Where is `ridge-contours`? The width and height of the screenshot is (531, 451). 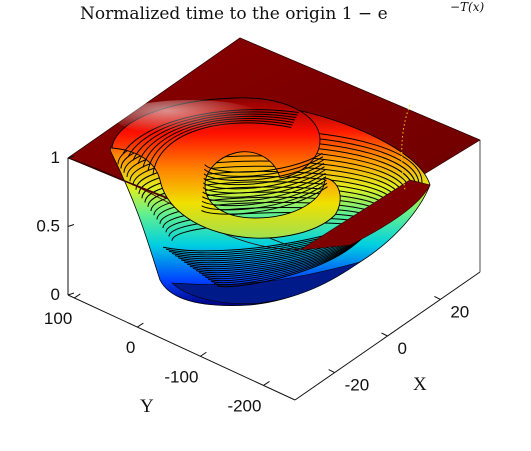
ridge-contours is located at coordinates (225, 162).